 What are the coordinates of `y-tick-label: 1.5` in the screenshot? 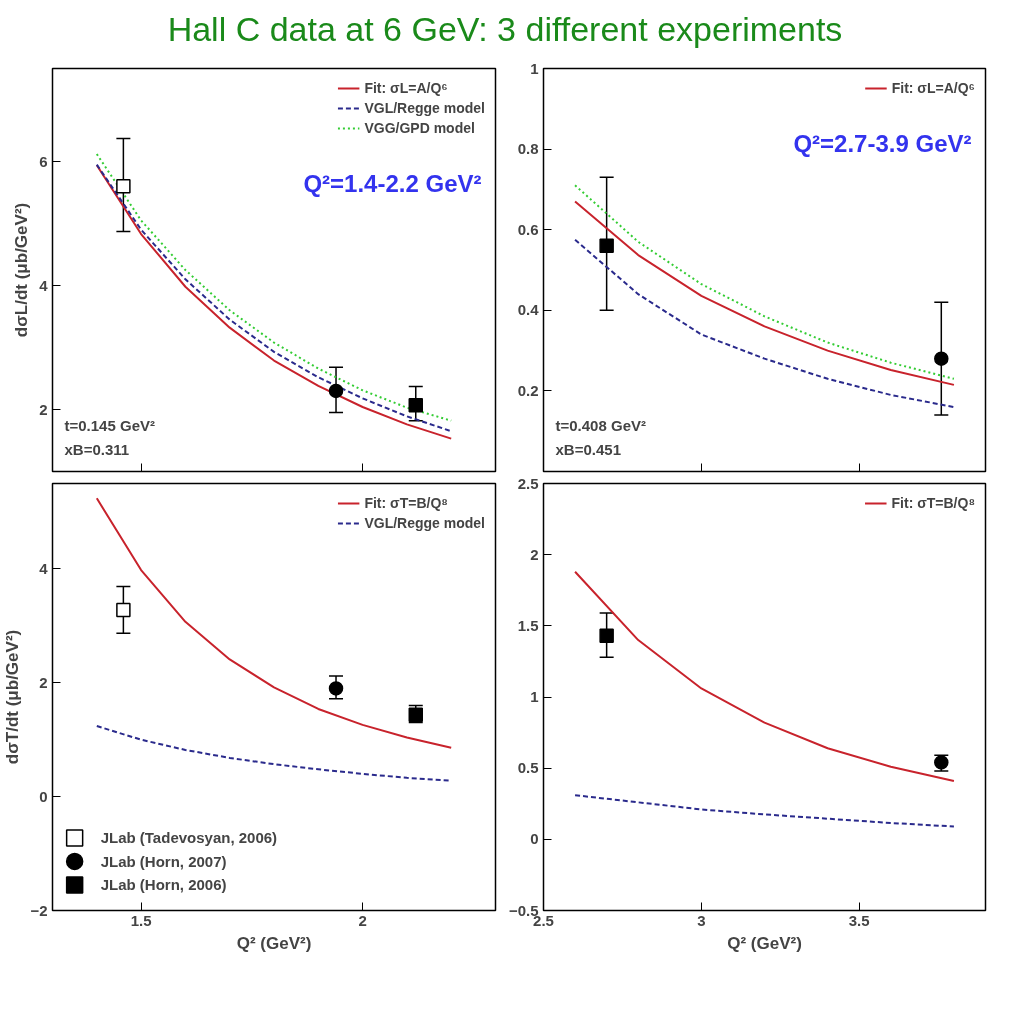 It's located at (528, 625).